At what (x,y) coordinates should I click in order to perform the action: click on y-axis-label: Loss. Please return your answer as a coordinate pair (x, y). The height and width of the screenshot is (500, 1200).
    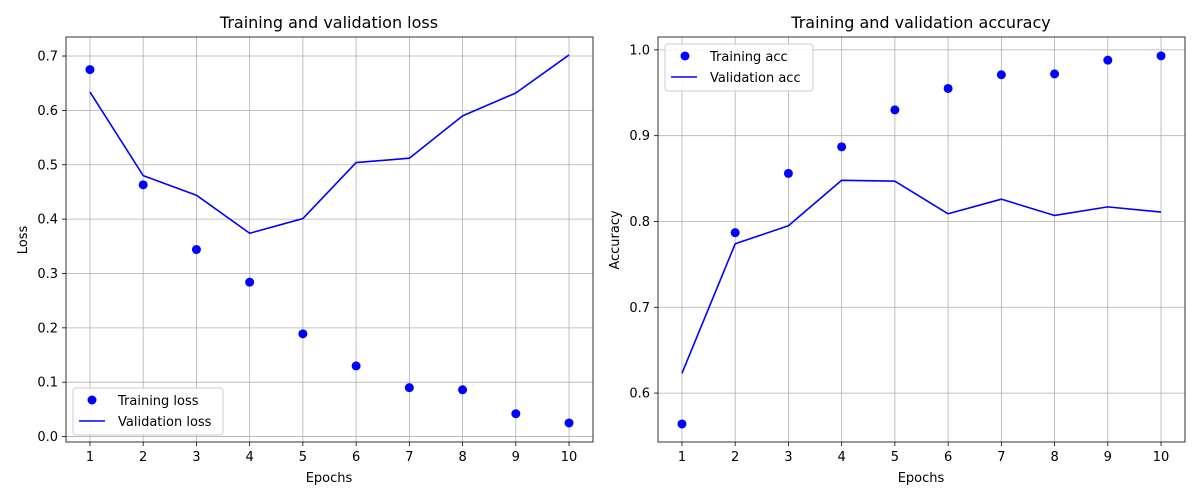
    Looking at the image, I should click on (23, 240).